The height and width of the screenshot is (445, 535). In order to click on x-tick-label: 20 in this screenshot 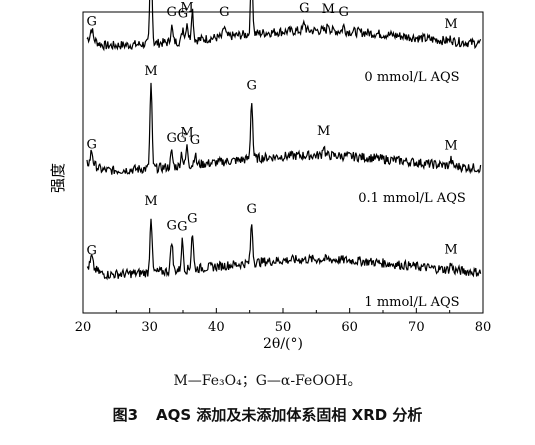, I will do `click(83, 327)`.